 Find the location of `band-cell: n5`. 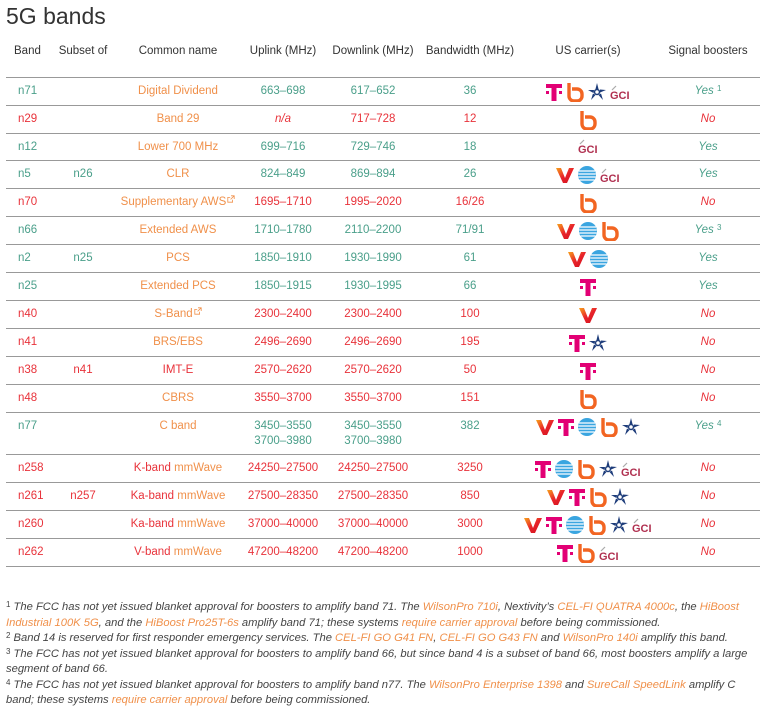

band-cell: n5 is located at coordinates (28, 174).